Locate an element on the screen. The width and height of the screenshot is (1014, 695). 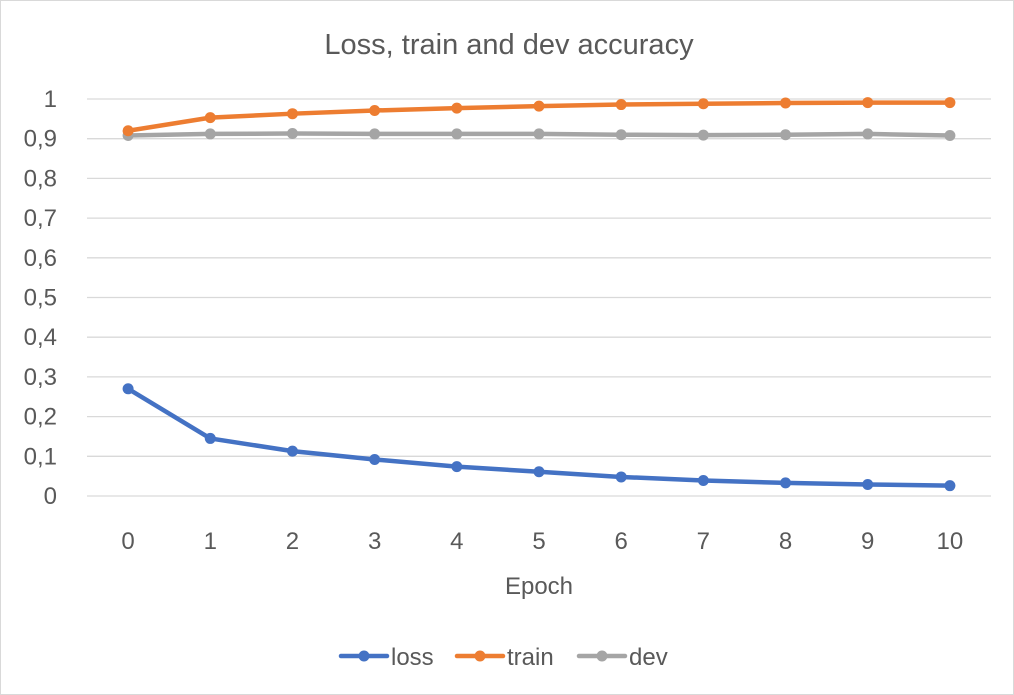
legend-label: train is located at coordinates (530, 657).